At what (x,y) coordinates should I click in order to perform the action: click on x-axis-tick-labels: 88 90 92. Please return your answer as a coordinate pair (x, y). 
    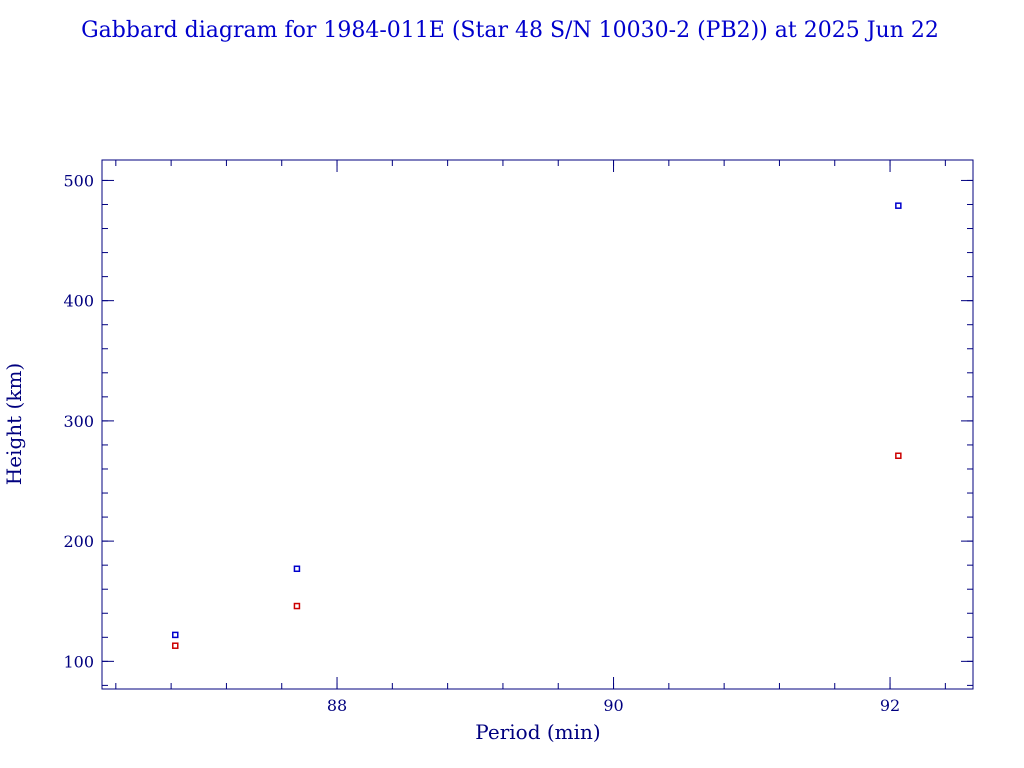
    Looking at the image, I should click on (613, 705).